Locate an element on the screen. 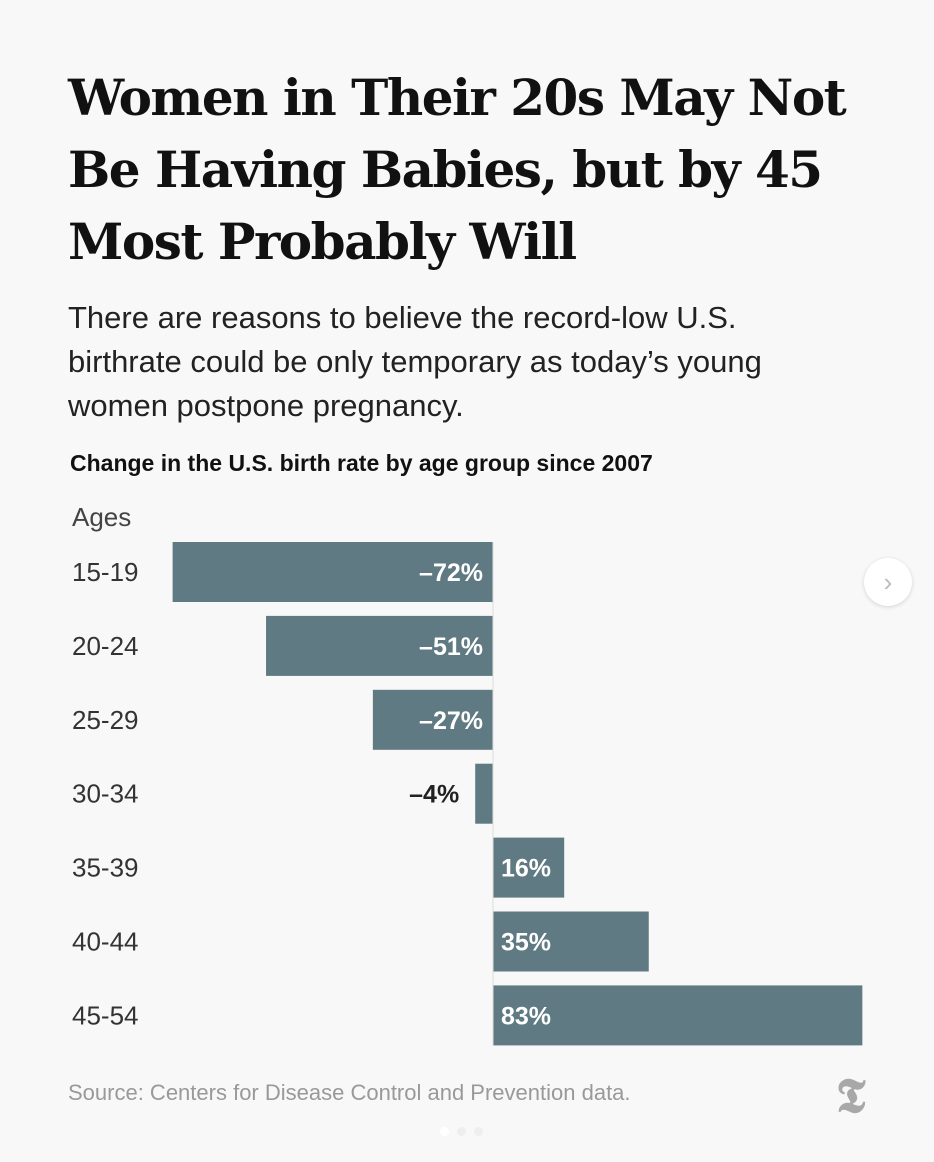 The width and height of the screenshot is (934, 1162). data-label: –27% is located at coordinates (451, 721).